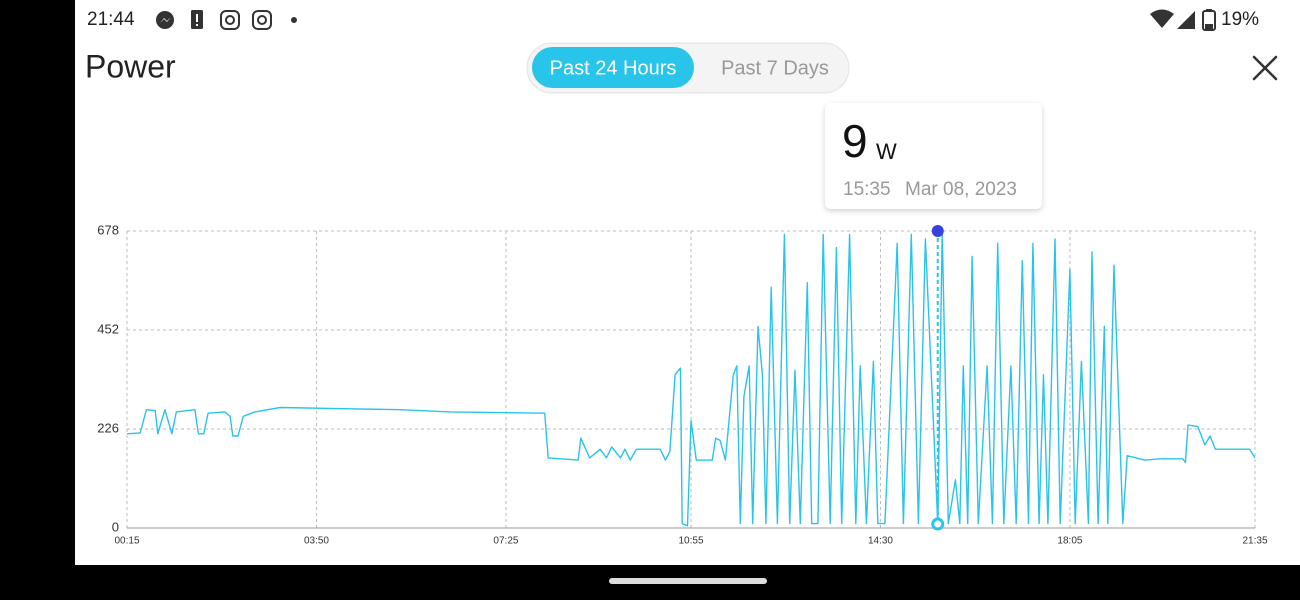  I want to click on x-tick-label: 03:50, so click(316, 541).